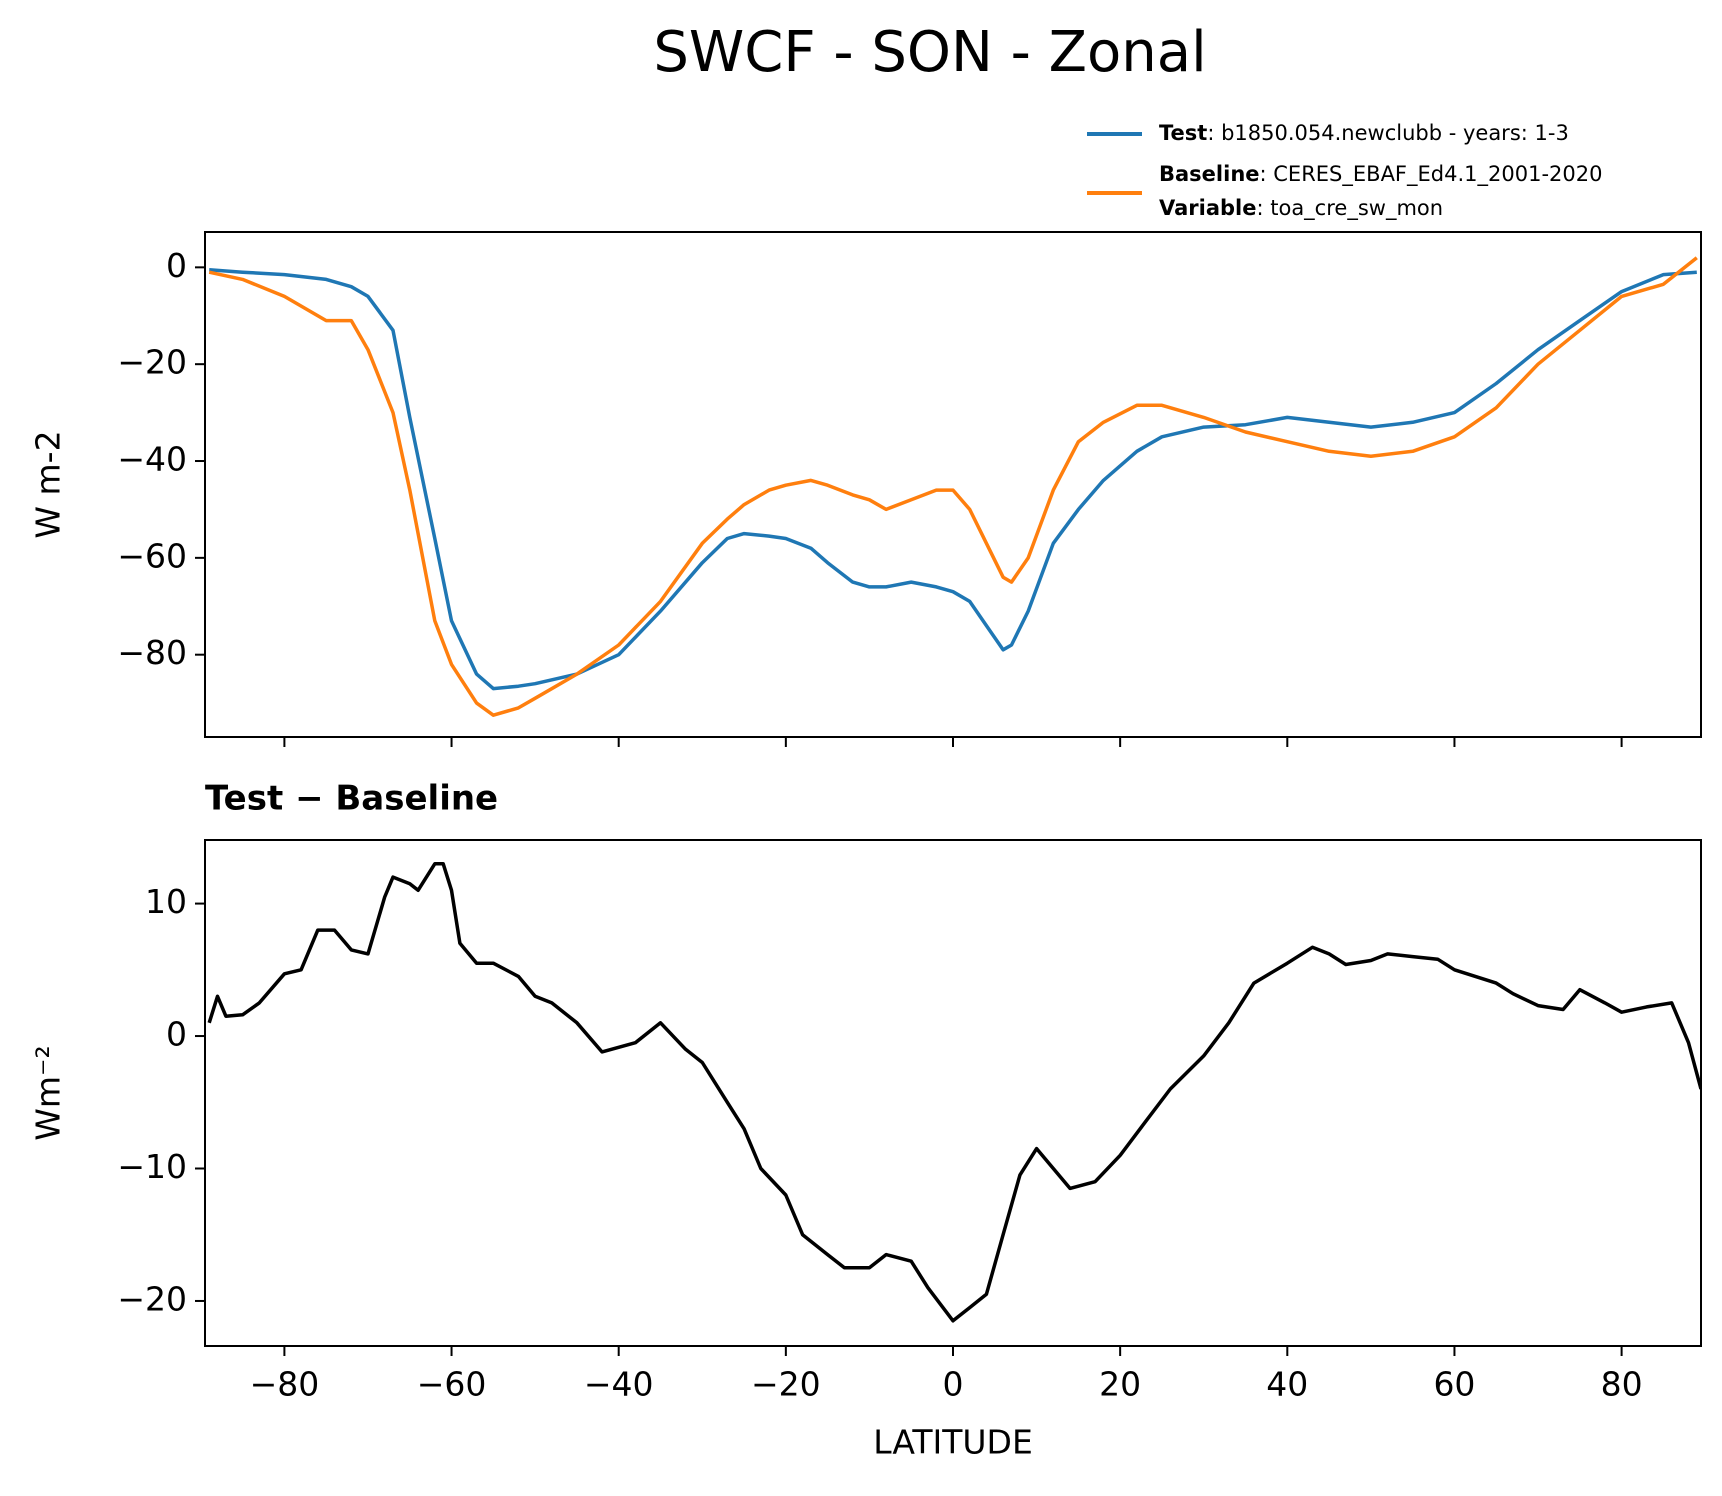 The width and height of the screenshot is (1722, 1496). Describe the element at coordinates (1387, 133) in the screenshot. I see `legend-text: : b1850.054.newclubb - years: 1-3` at that location.